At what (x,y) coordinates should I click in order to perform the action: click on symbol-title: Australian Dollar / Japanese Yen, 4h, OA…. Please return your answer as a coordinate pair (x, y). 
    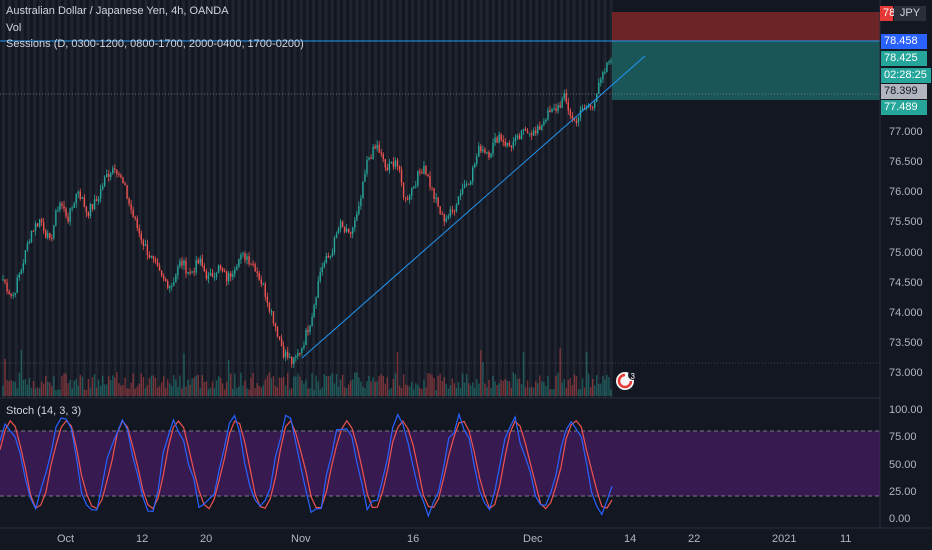
    Looking at the image, I should click on (117, 11).